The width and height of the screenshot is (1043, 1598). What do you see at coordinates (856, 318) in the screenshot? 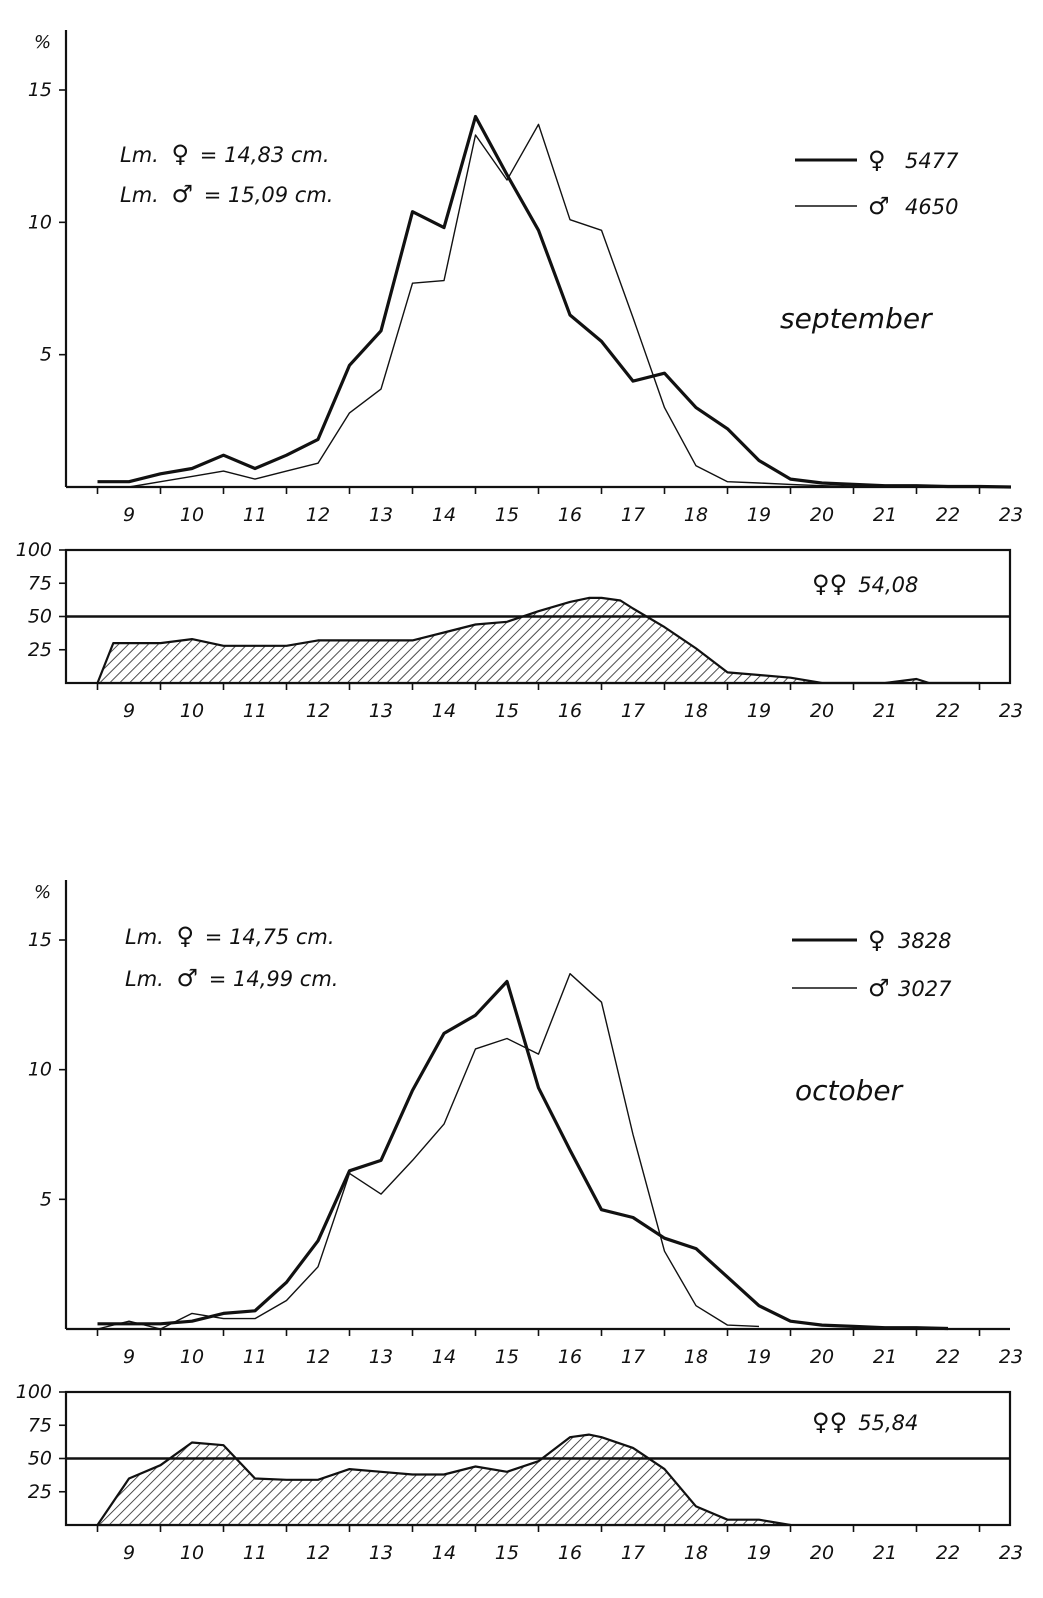
I see `month-label: september` at bounding box center [856, 318].